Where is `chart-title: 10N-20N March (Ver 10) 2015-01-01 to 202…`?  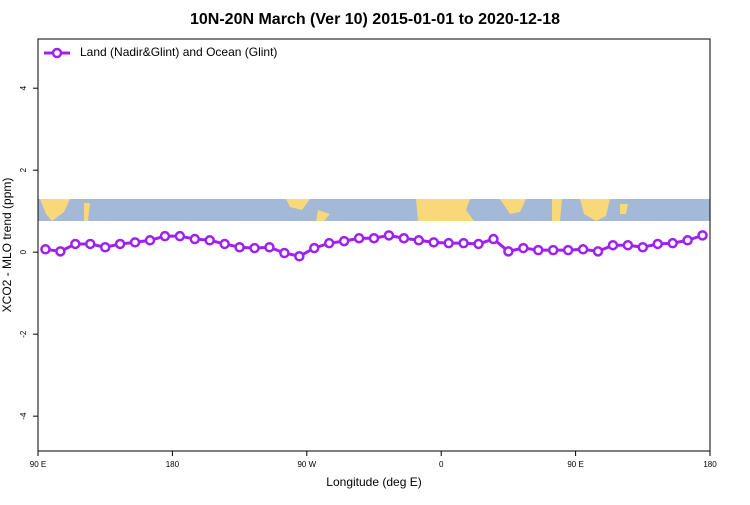
chart-title: 10N-20N March (Ver 10) 2015-01-01 to 202… is located at coordinates (375, 19).